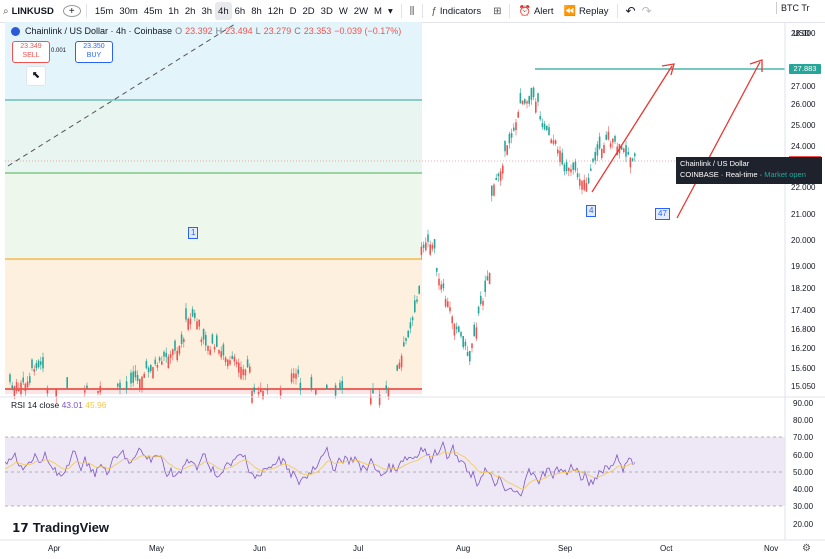  Describe the element at coordinates (378, 11) in the screenshot. I see `timeframe-M: M` at that location.